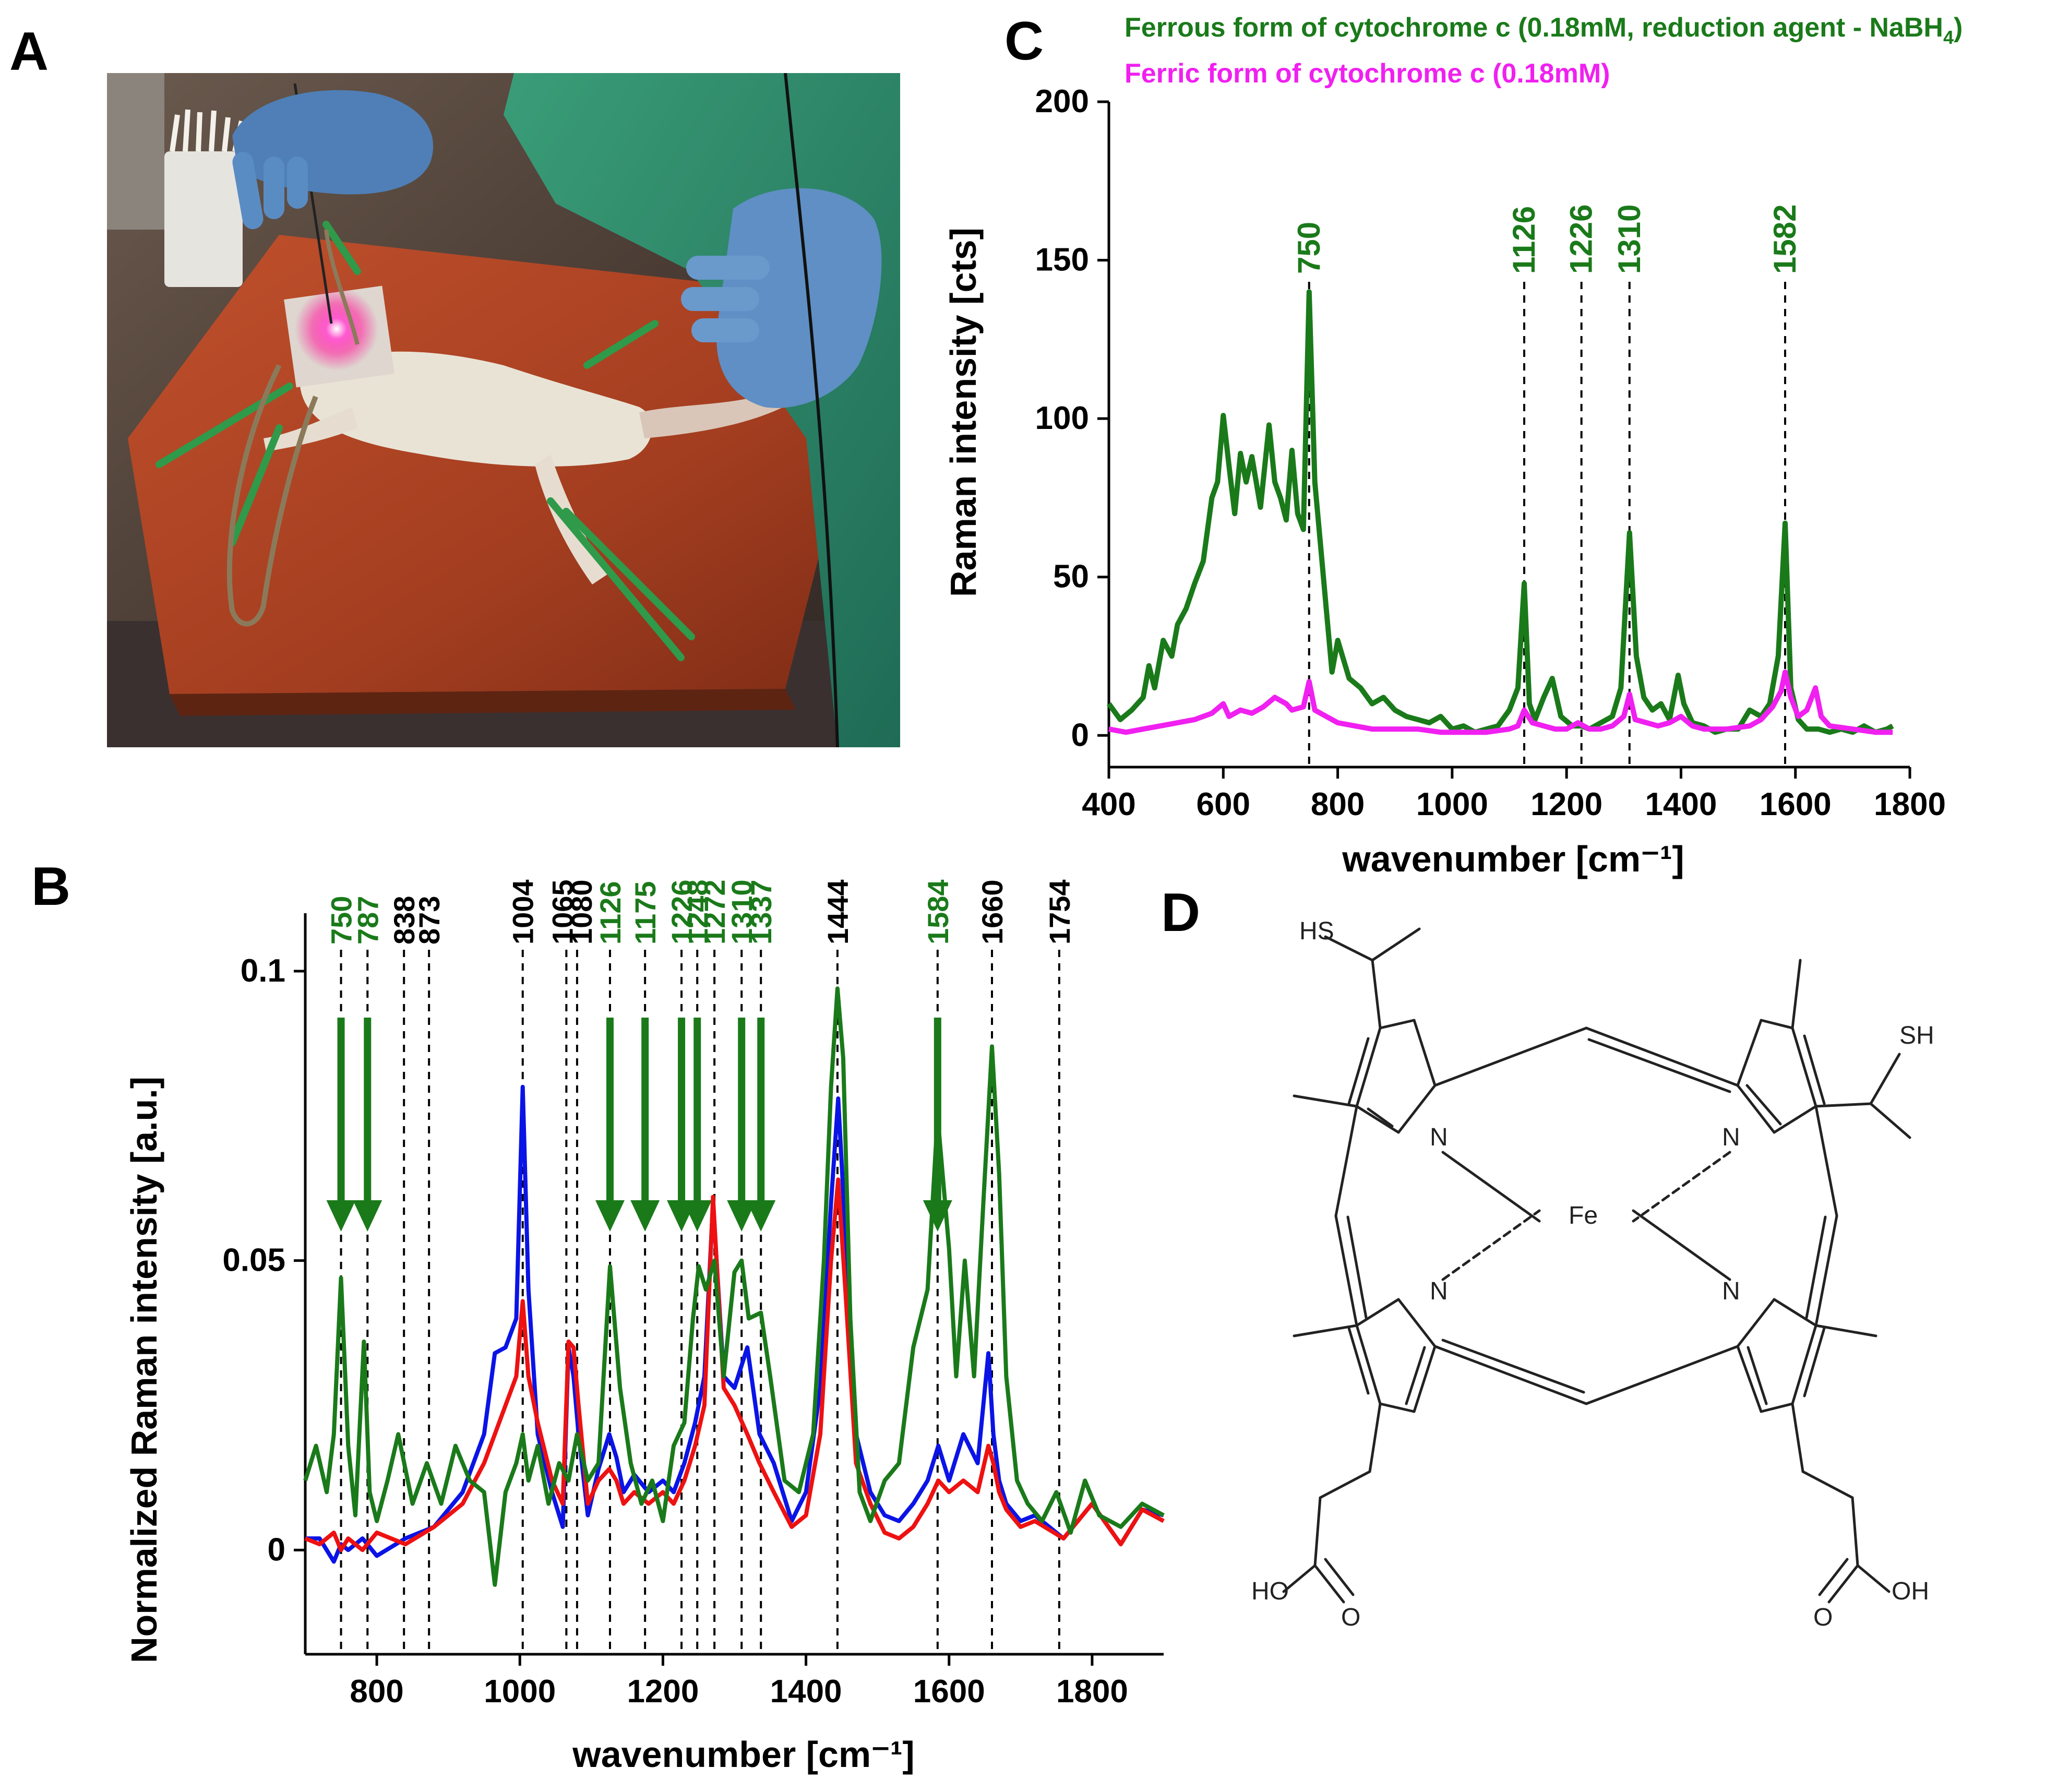 This screenshot has height=1792, width=2069. What do you see at coordinates (1500, 702) in the screenshot?
I see `series-line-ferric-form-of-cytochrome-c` at bounding box center [1500, 702].